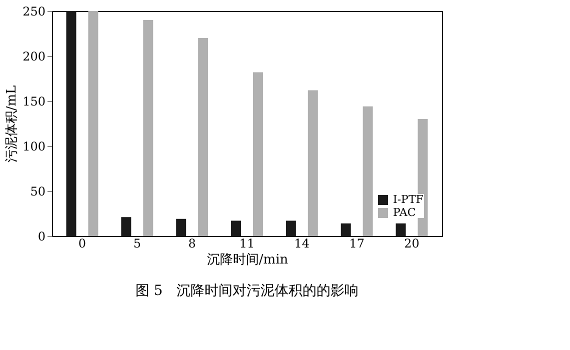 The width and height of the screenshot is (570, 350). Describe the element at coordinates (247, 243) in the screenshot. I see `x-tick-label: 11` at that location.